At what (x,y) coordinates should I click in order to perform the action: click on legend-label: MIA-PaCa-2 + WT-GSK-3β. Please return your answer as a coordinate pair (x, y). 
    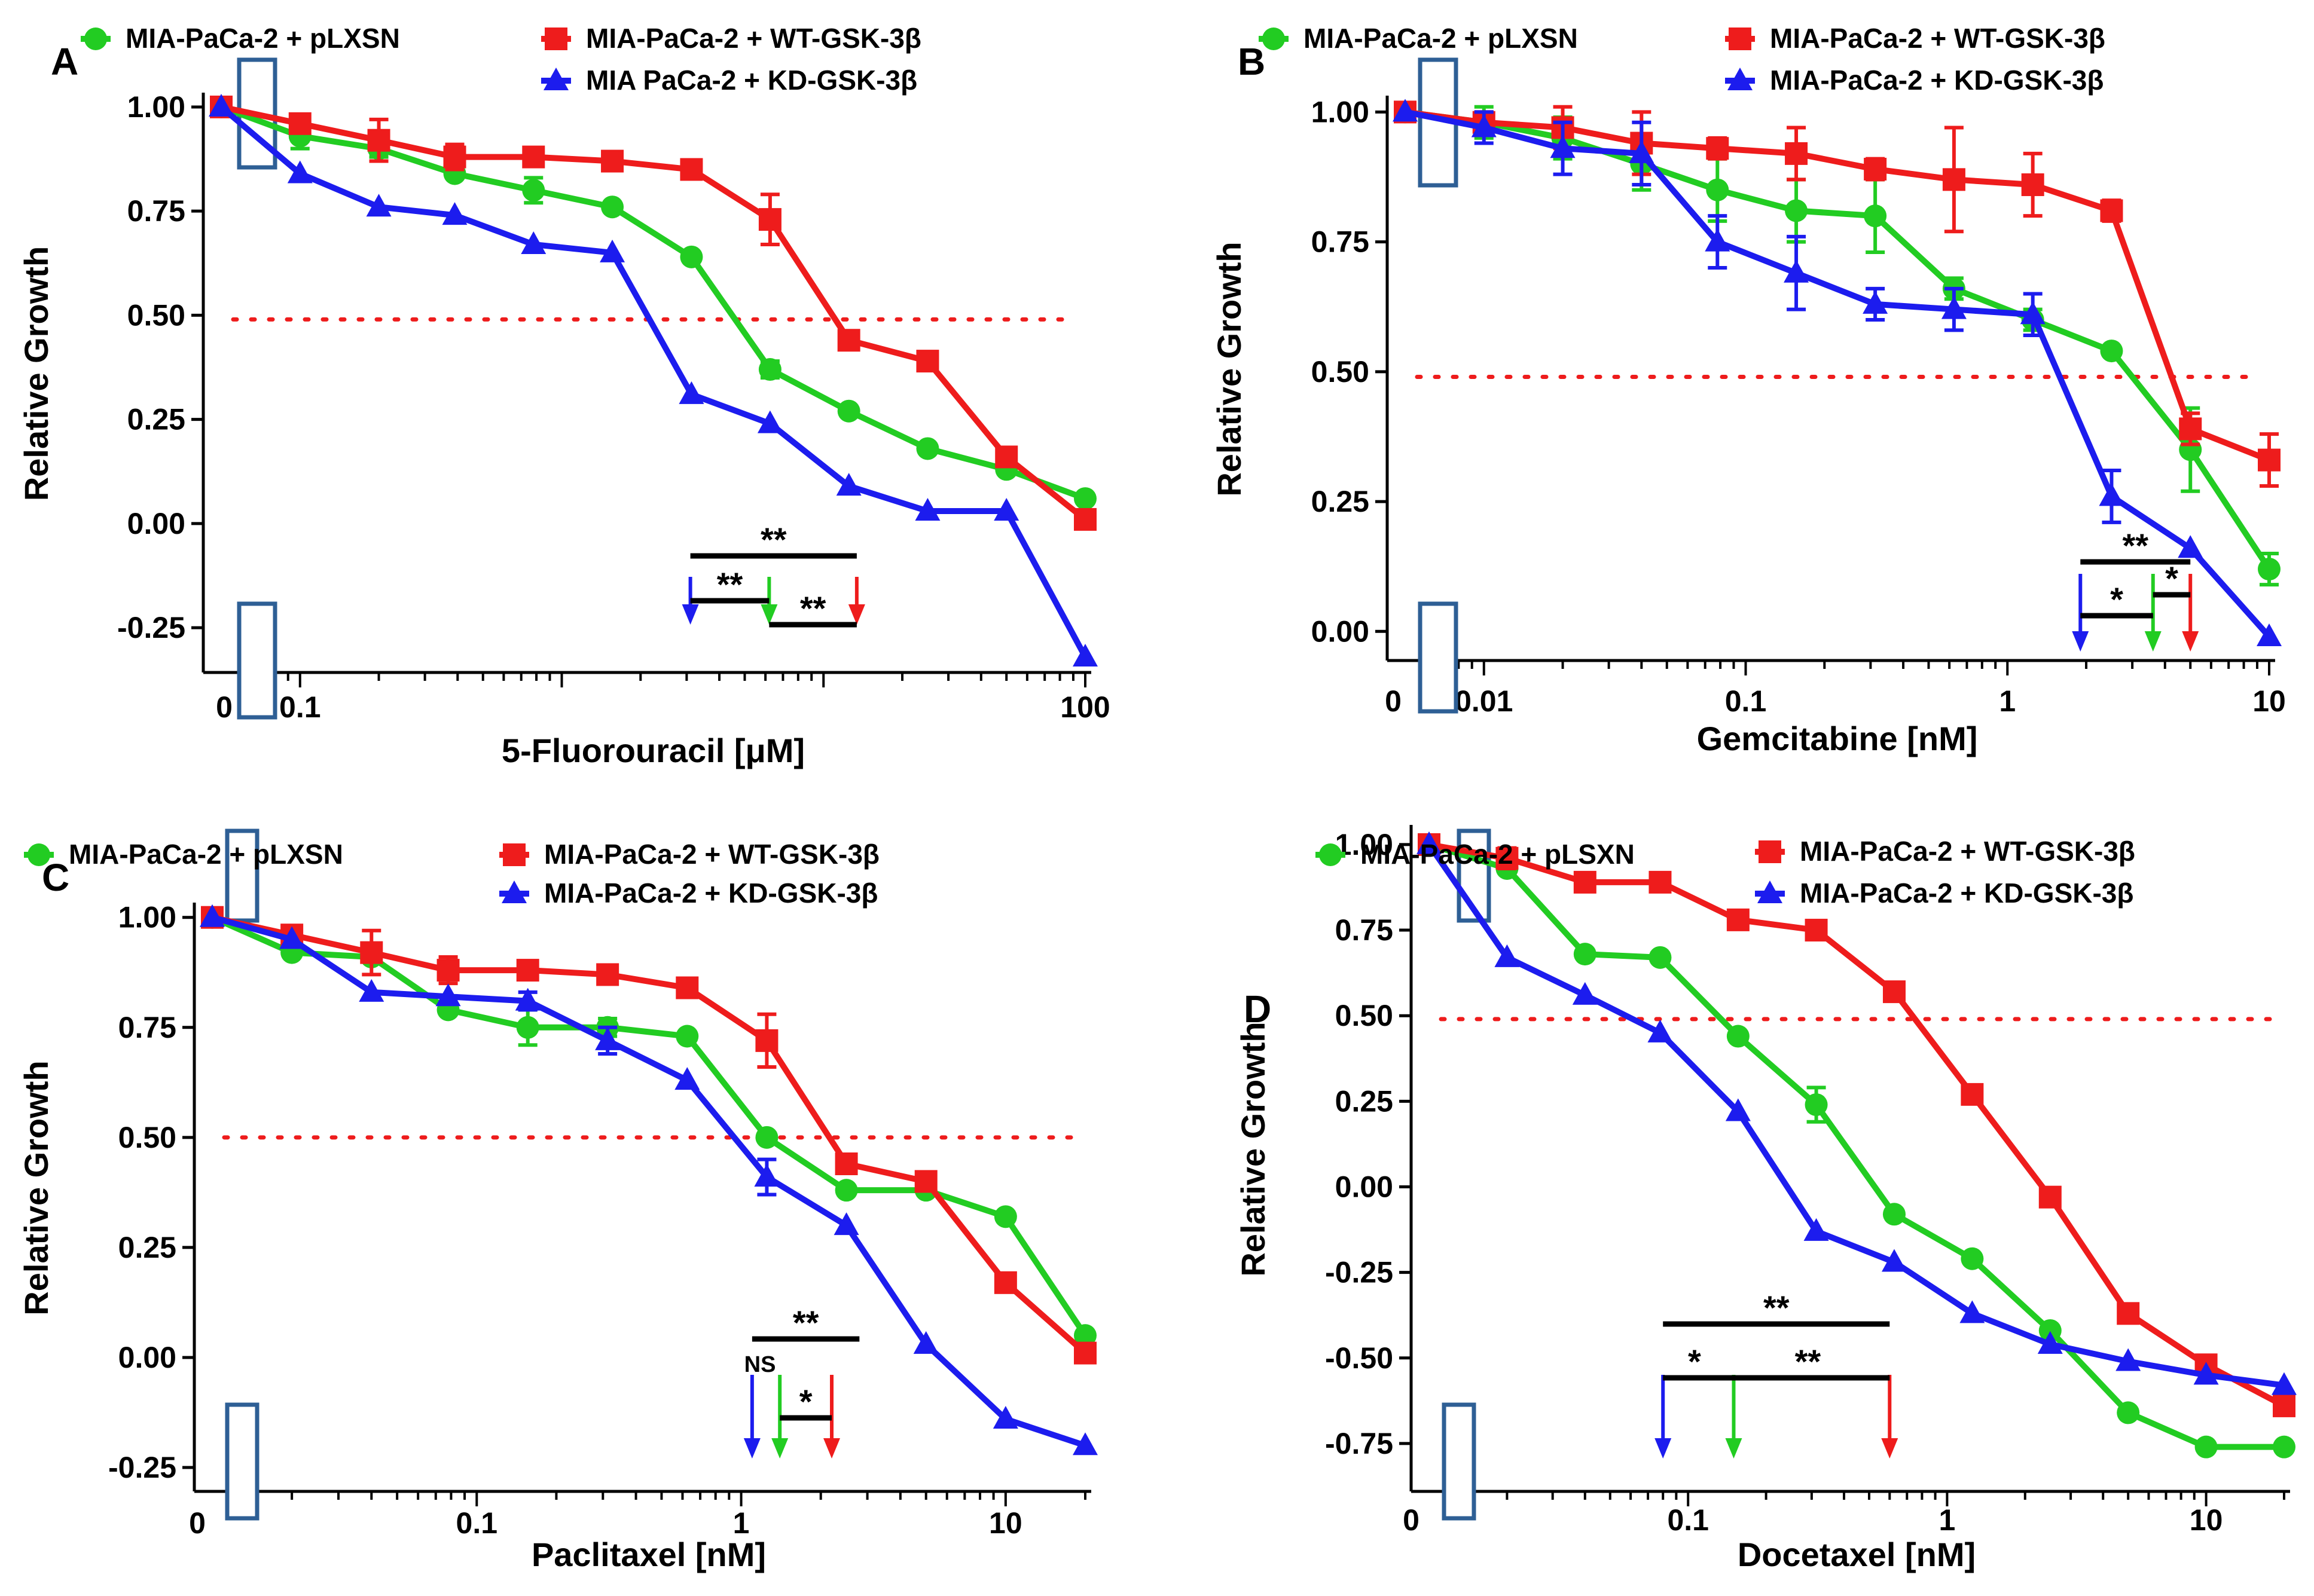
    Looking at the image, I should click on (1937, 38).